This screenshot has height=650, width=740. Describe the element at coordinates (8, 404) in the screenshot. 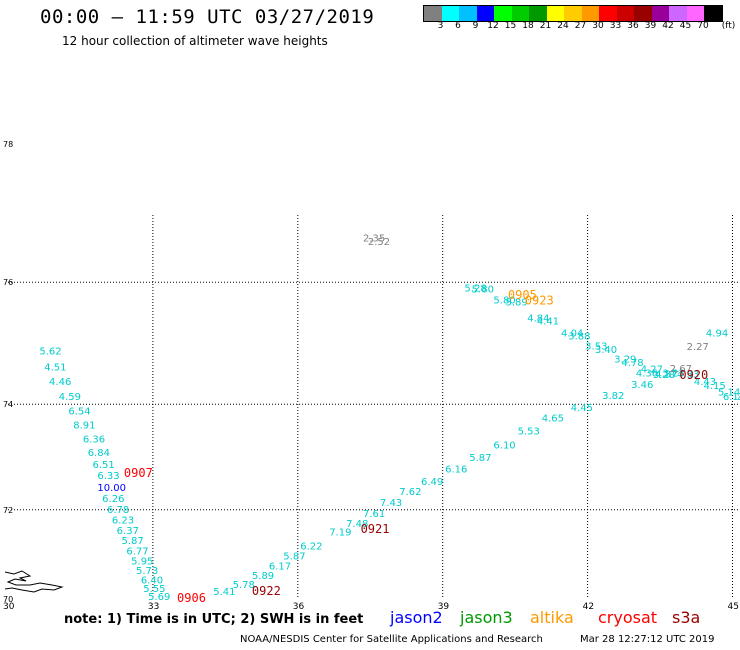

I see `lat-label: 74` at that location.